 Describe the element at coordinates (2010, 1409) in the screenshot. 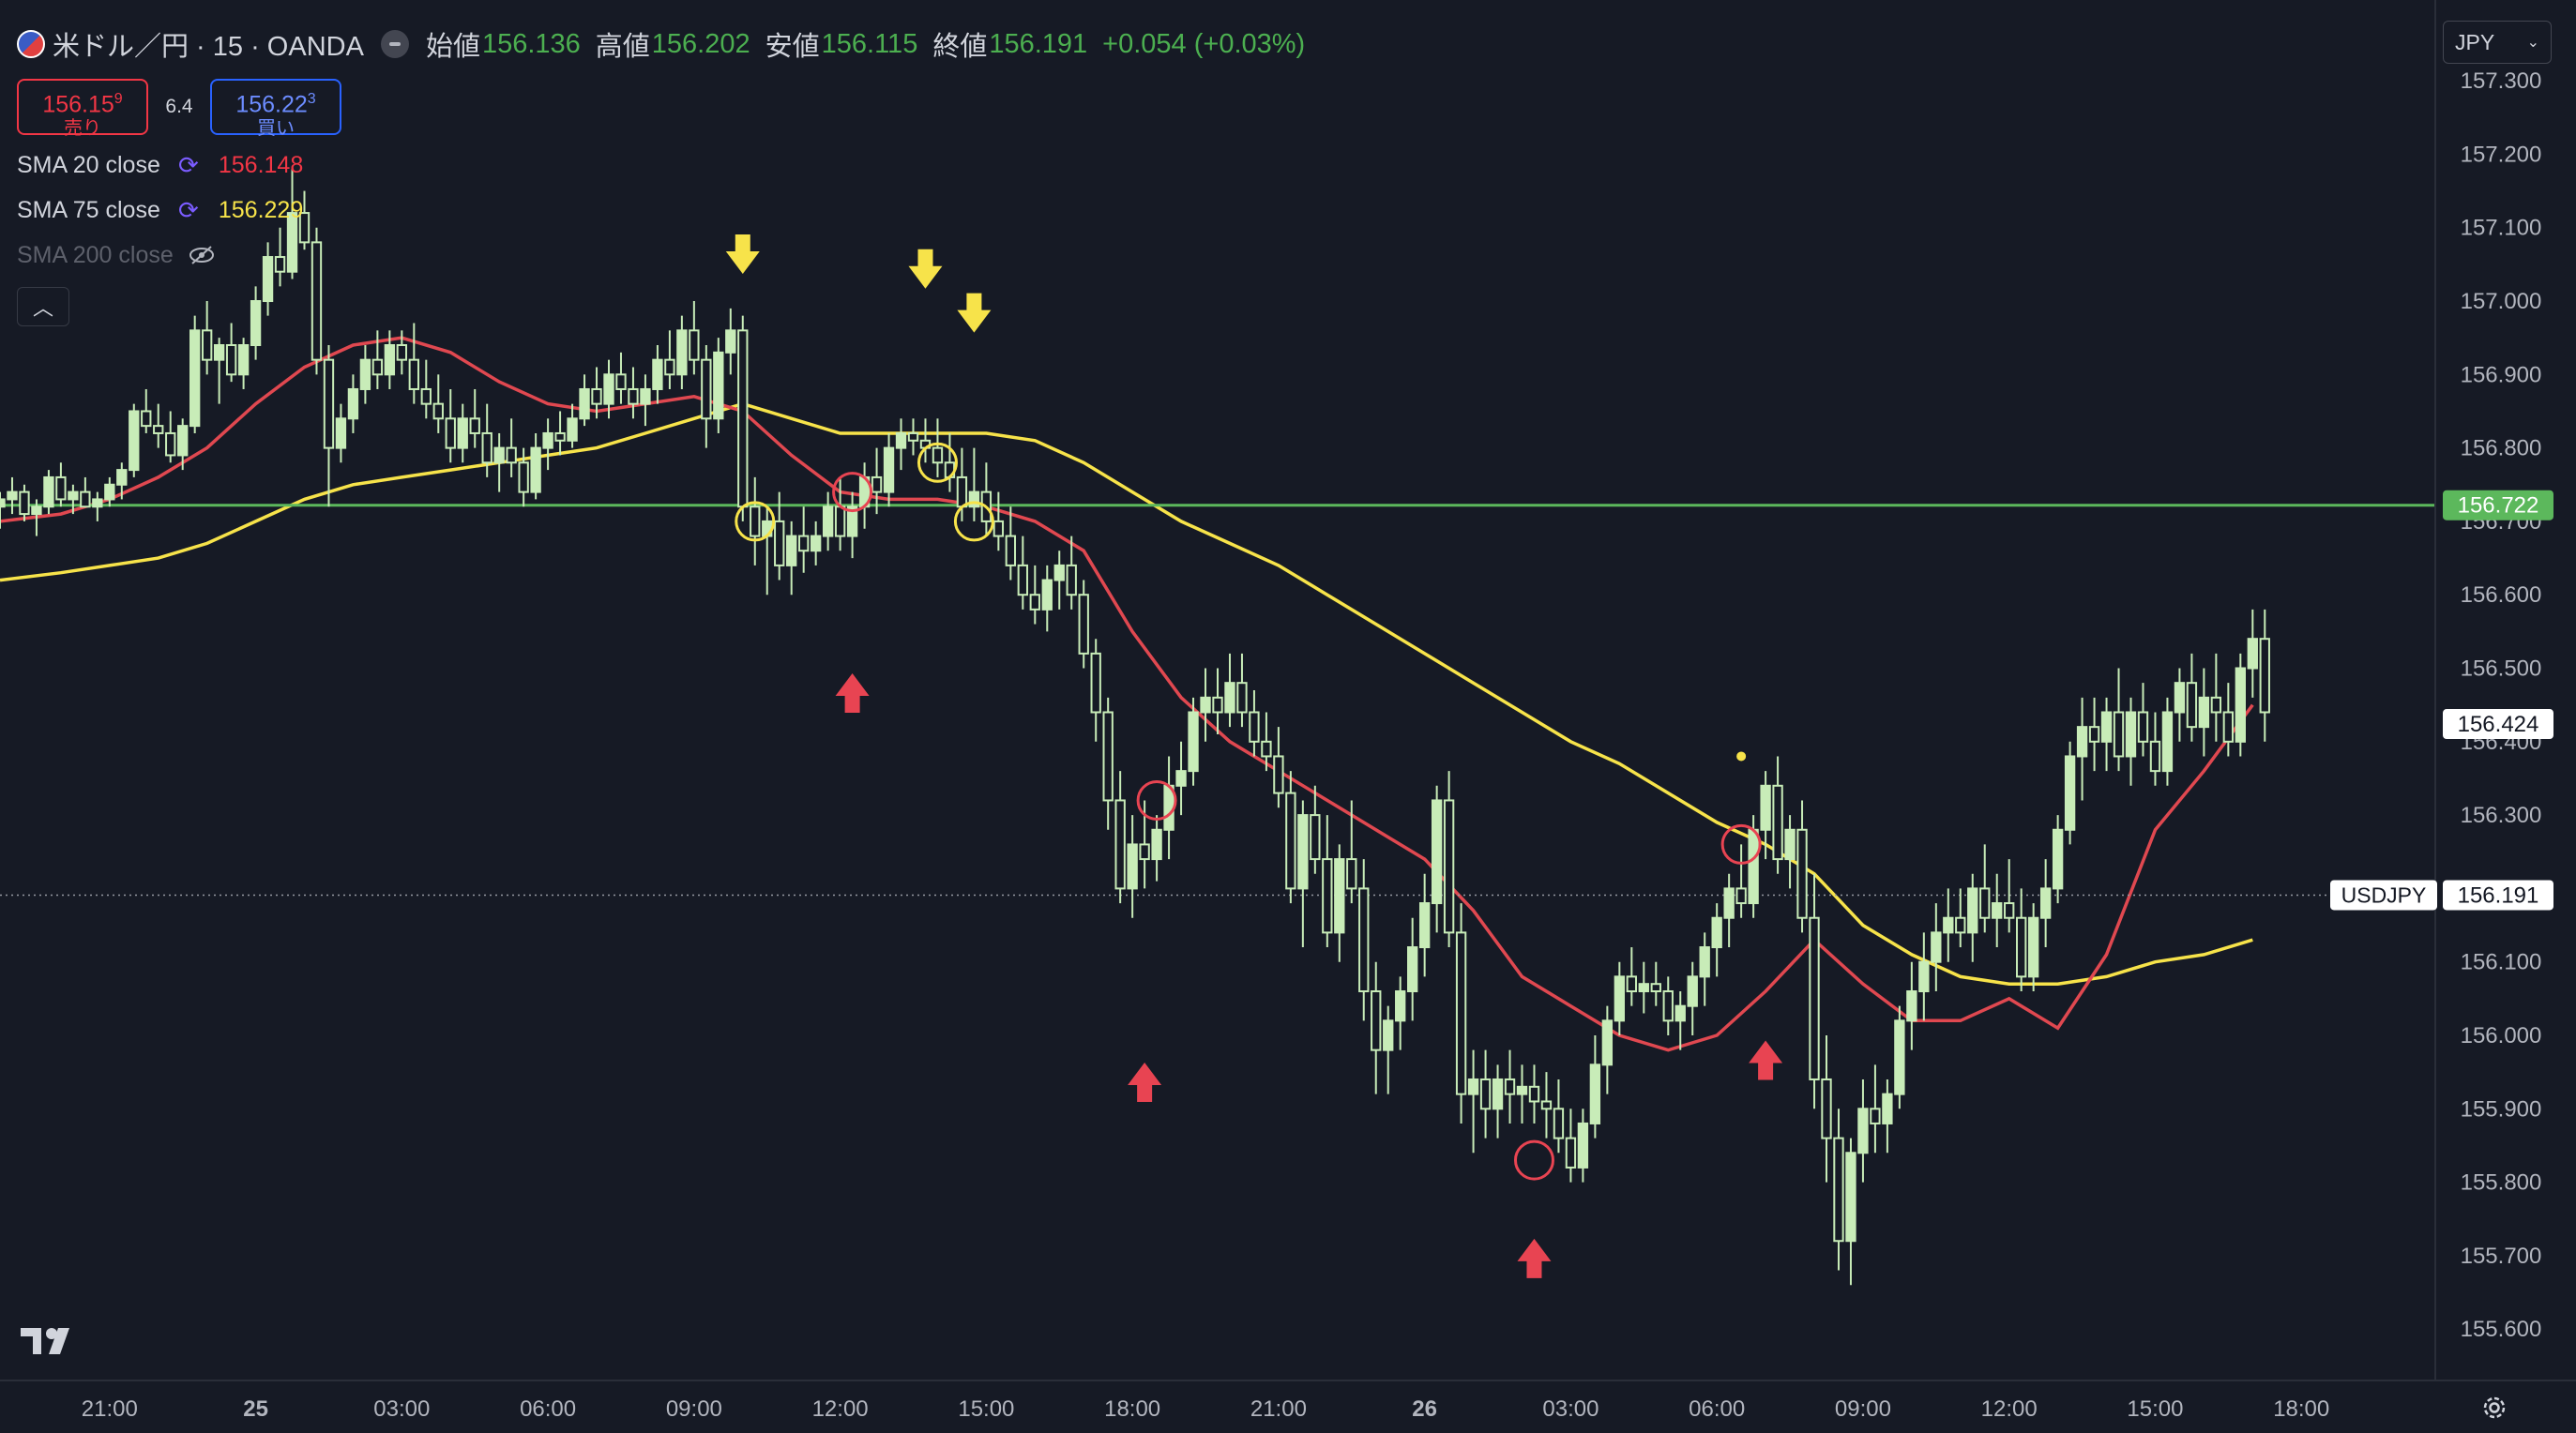

I see `time-tick-label: 12:00` at that location.